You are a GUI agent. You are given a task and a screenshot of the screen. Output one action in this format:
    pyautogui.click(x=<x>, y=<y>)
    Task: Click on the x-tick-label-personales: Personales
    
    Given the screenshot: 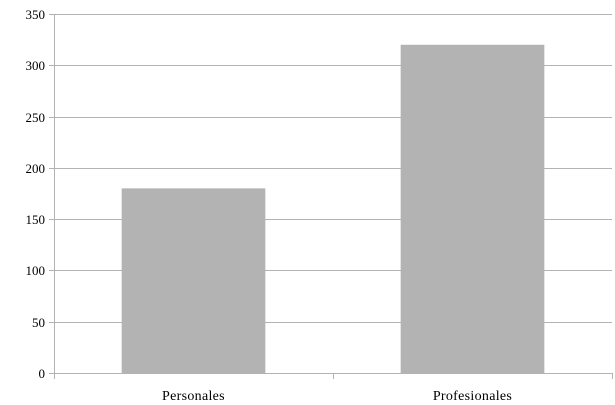 What is the action you would take?
    pyautogui.click(x=193, y=396)
    